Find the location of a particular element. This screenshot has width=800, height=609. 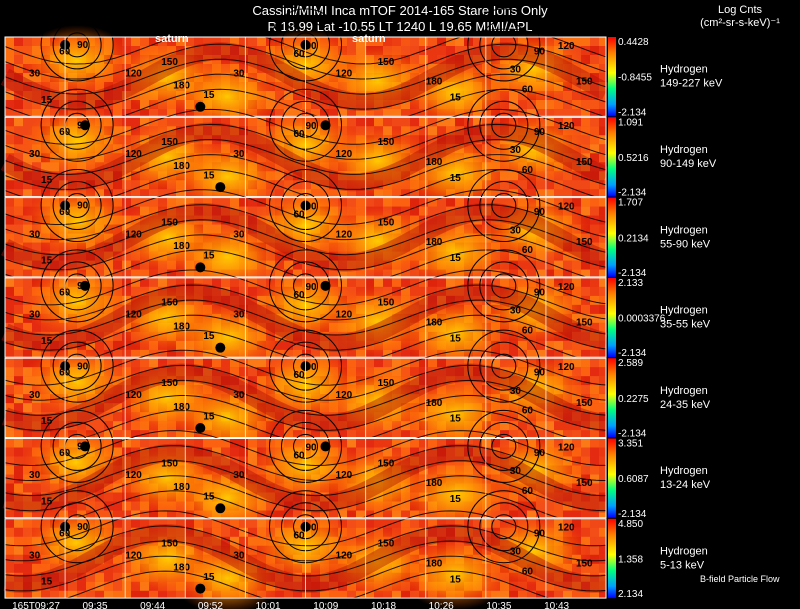

saturn-label: saturn is located at coordinates (172, 39).